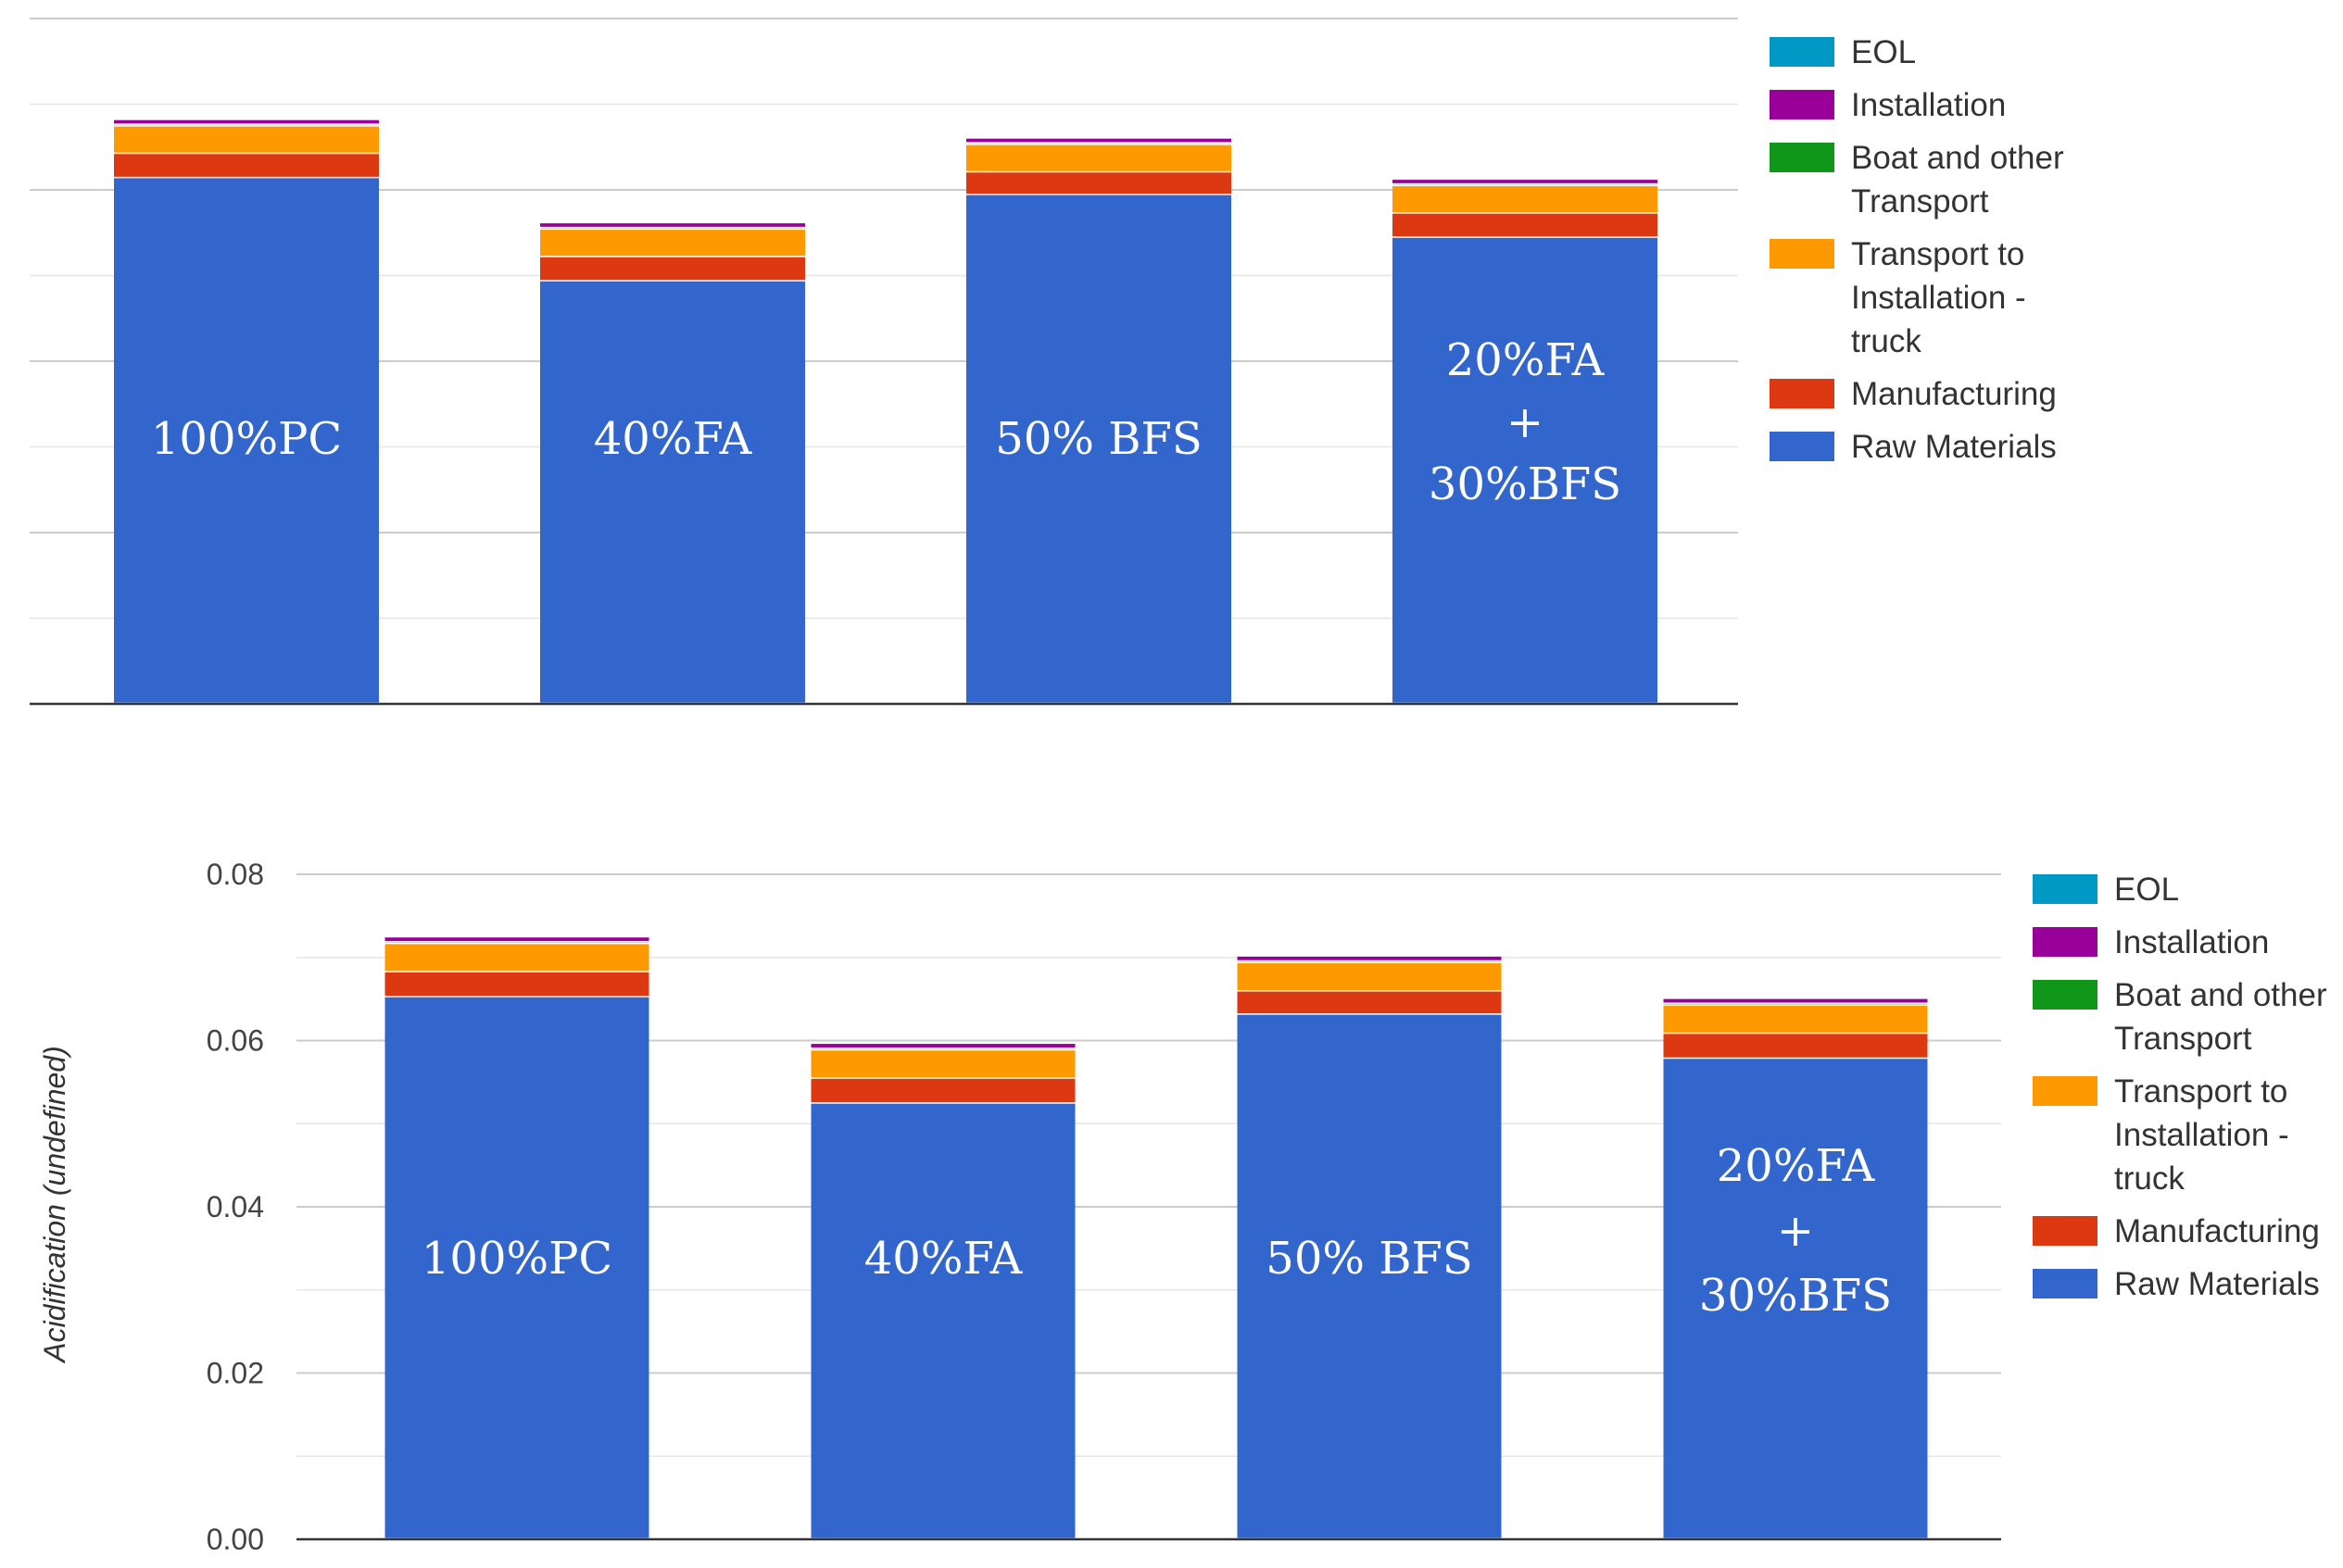 This screenshot has width=2343, height=1568. I want to click on y-axis-title: Acidification (undefined), so click(54, 1205).